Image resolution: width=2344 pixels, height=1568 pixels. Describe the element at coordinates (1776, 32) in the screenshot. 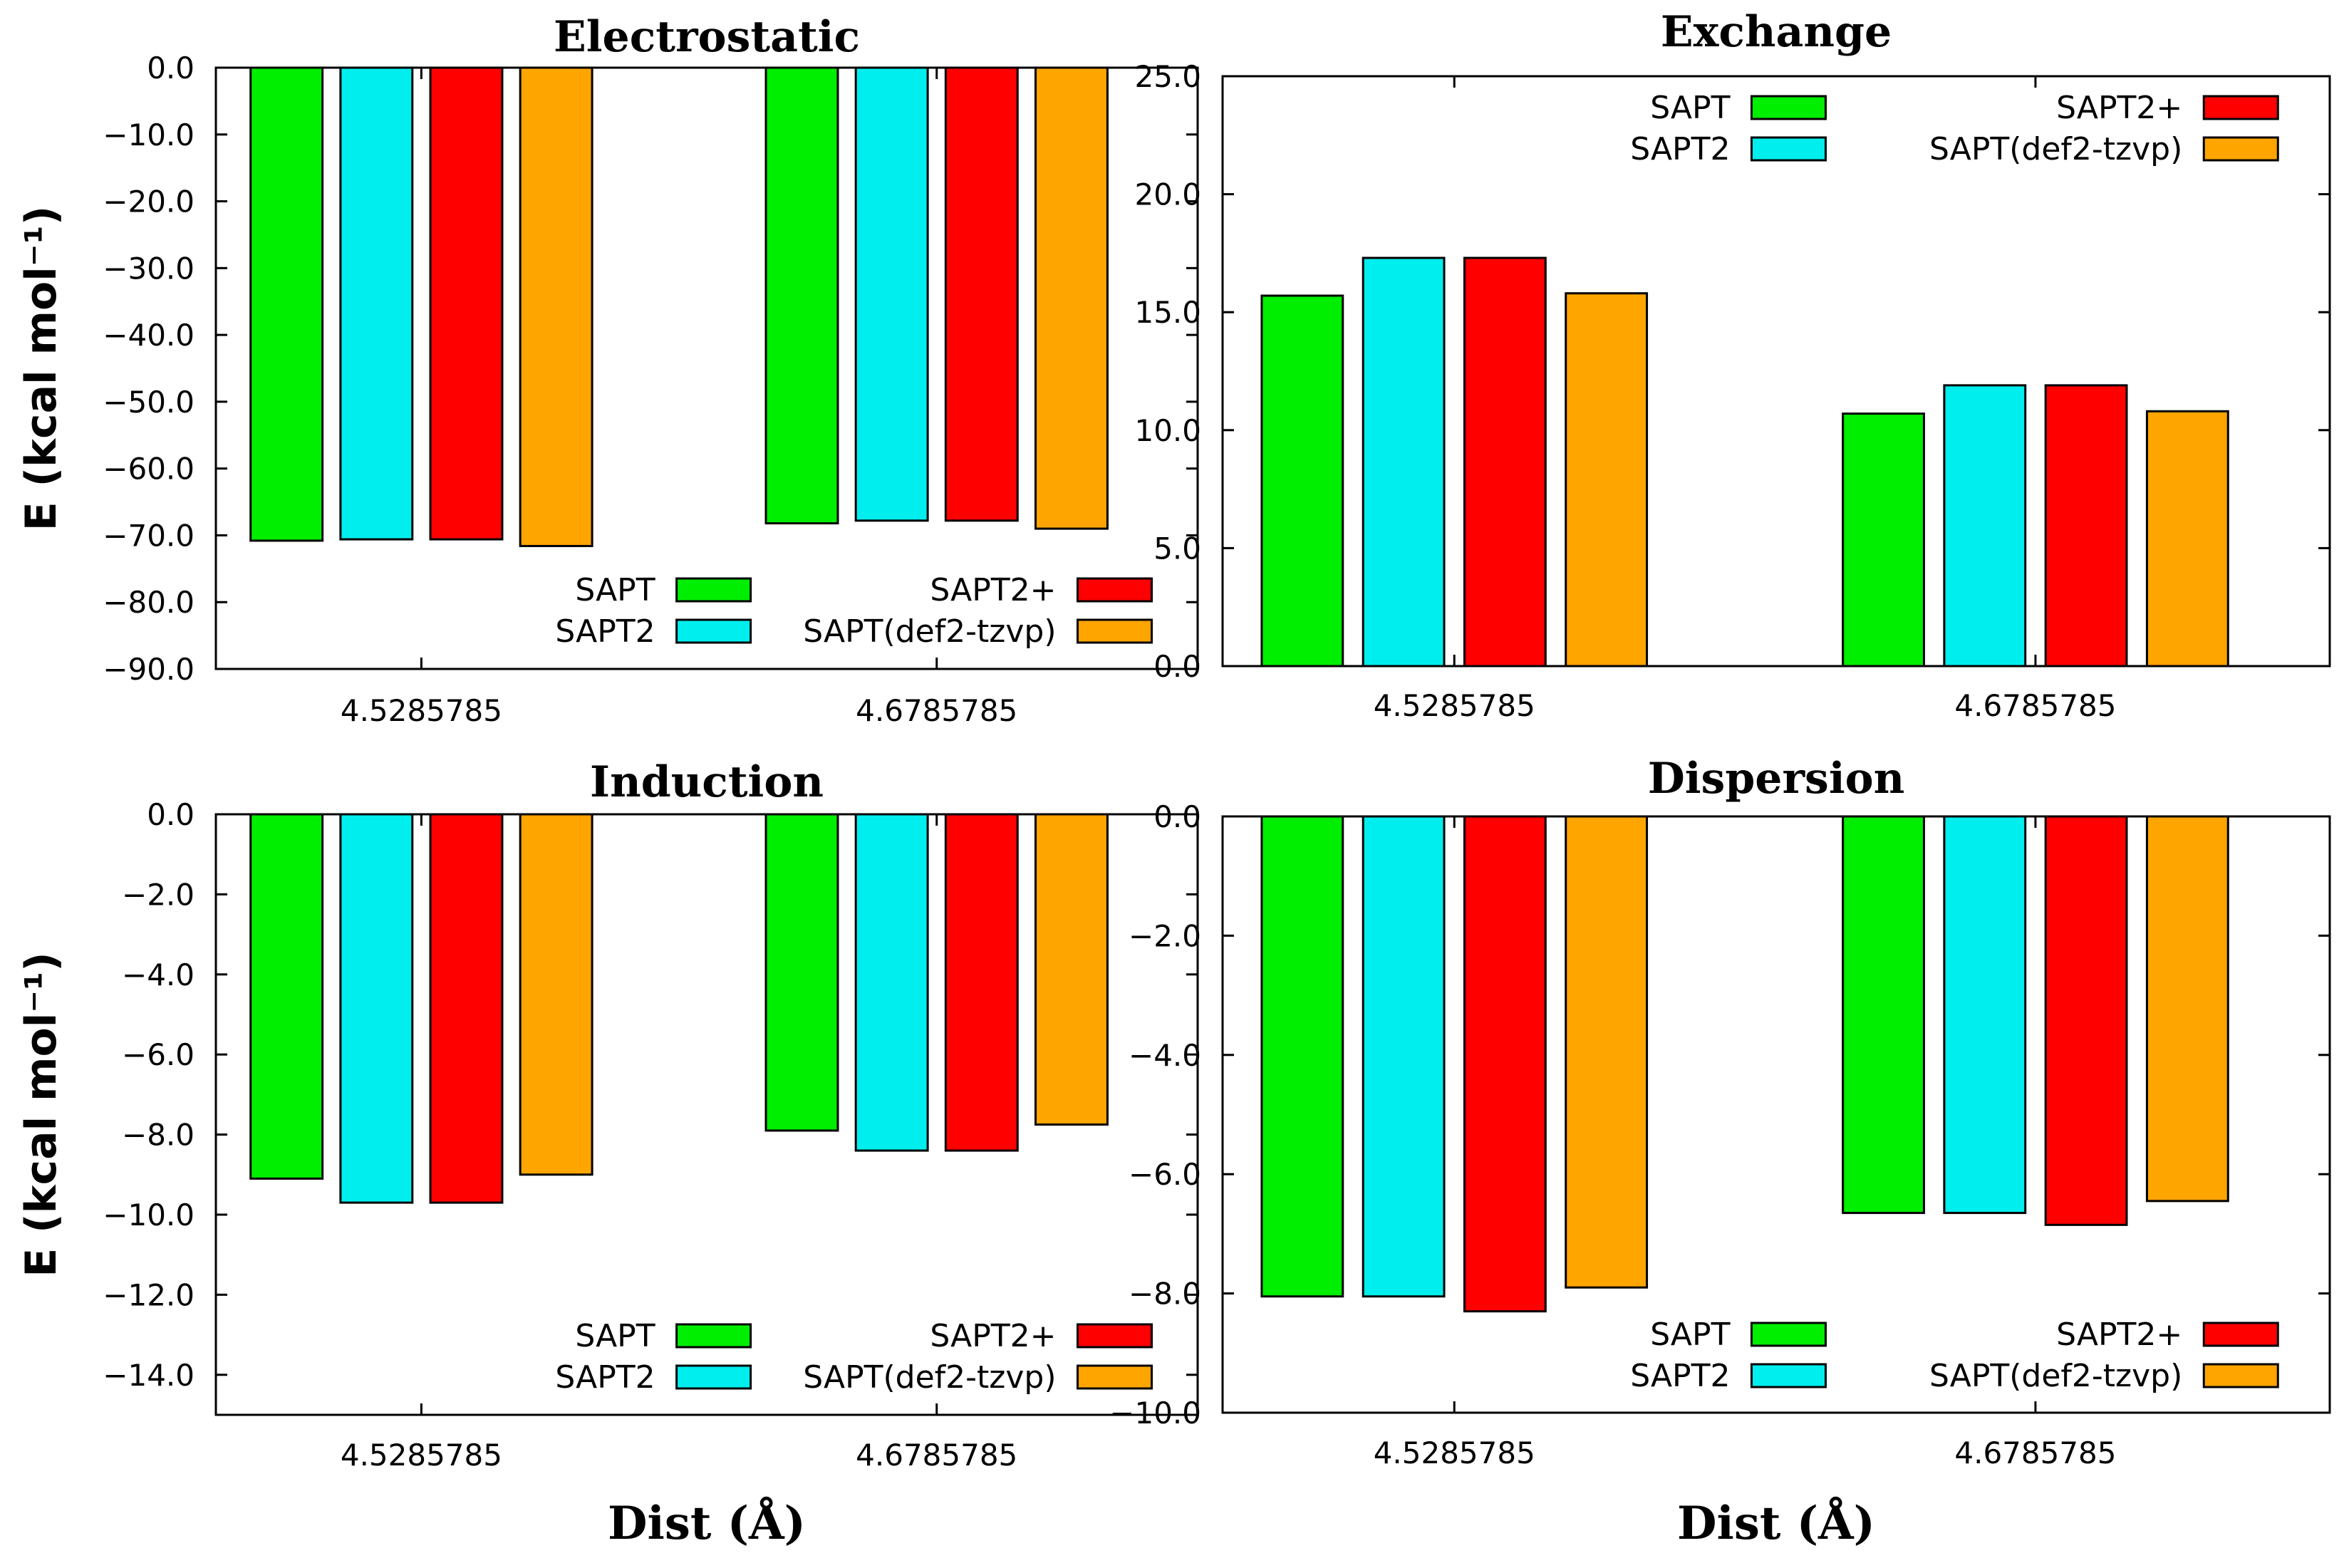

I see `panel-title: Exchange` at that location.